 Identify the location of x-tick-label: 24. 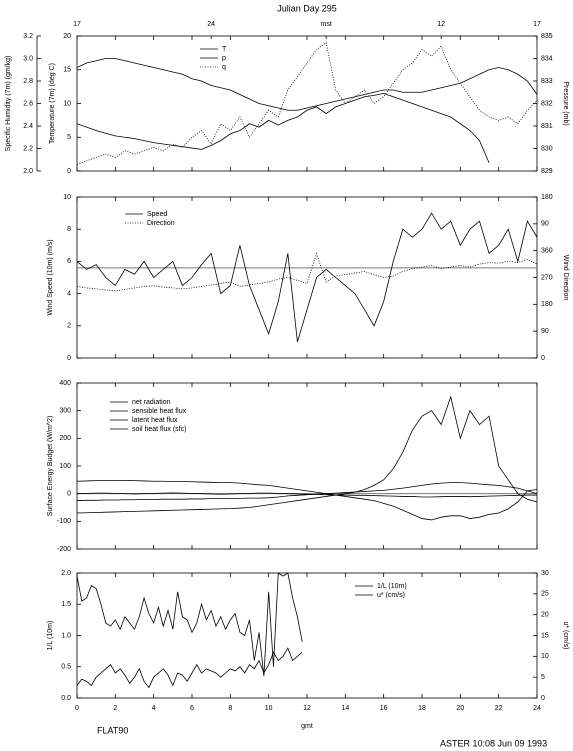
(537, 708).